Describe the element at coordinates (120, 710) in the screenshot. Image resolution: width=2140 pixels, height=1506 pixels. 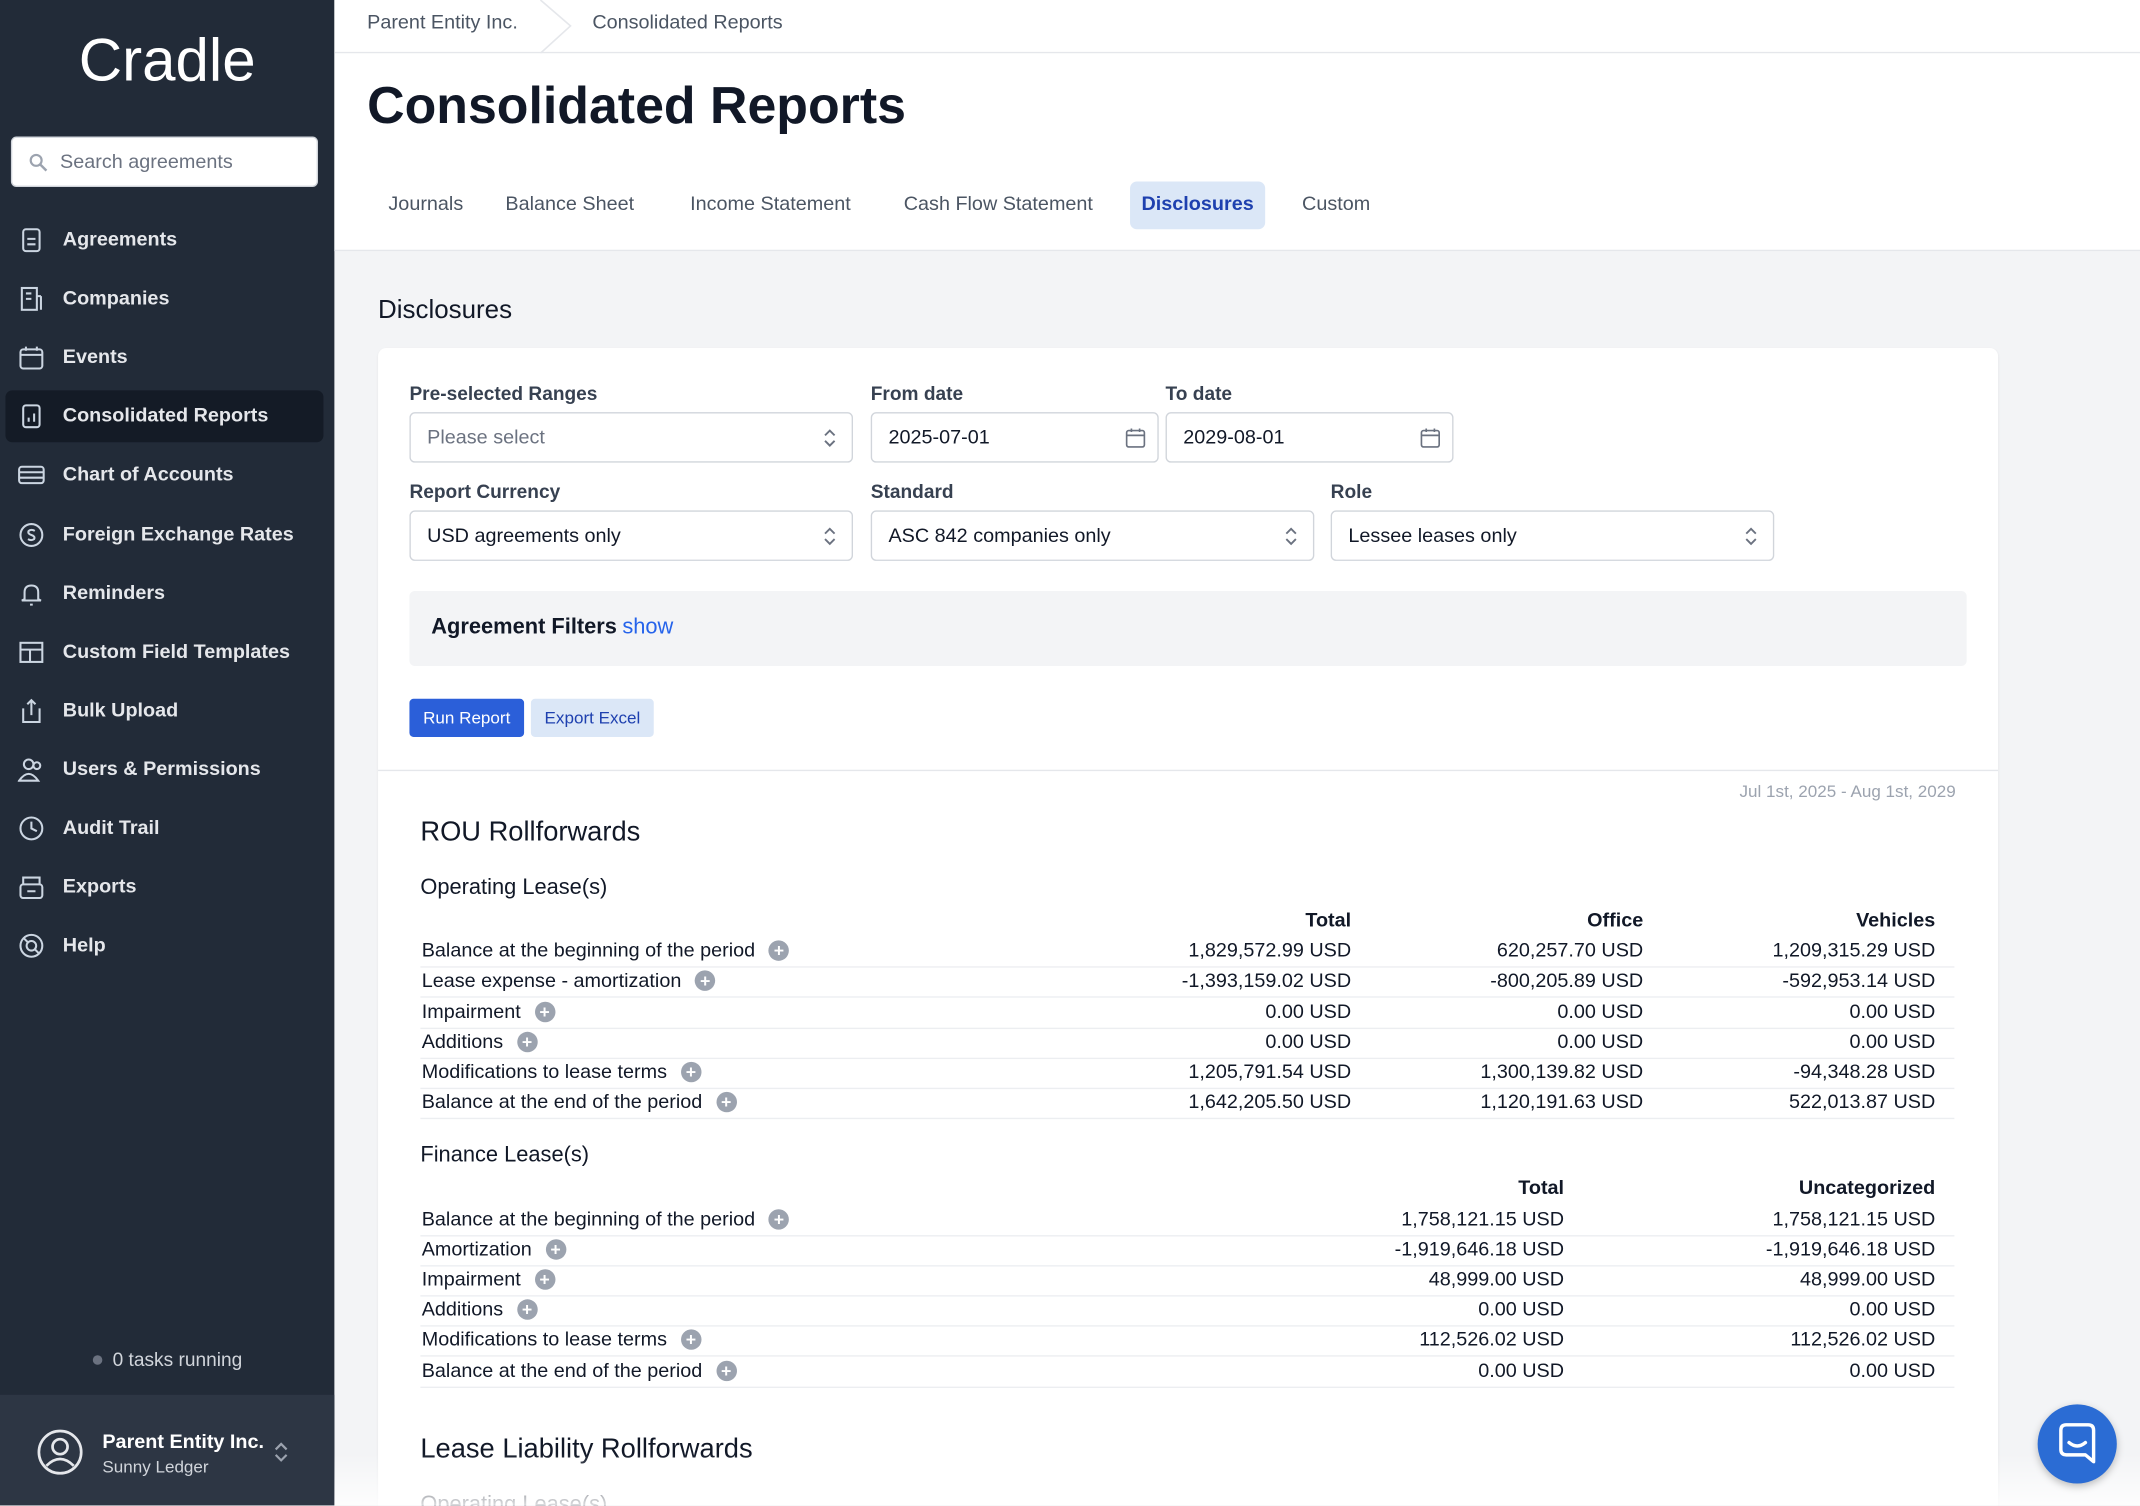
I see `nav-item: Bulk Upload` at that location.